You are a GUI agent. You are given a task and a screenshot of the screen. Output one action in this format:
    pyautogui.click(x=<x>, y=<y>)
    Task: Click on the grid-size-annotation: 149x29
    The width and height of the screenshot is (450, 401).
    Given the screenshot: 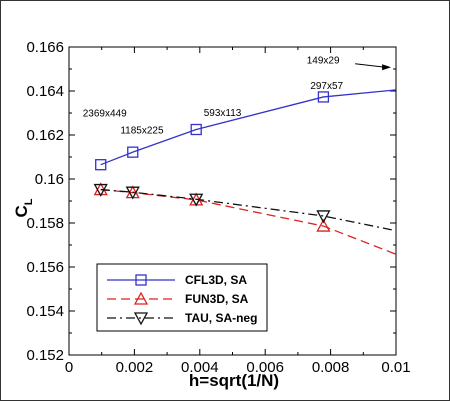 What is the action you would take?
    pyautogui.click(x=323, y=60)
    